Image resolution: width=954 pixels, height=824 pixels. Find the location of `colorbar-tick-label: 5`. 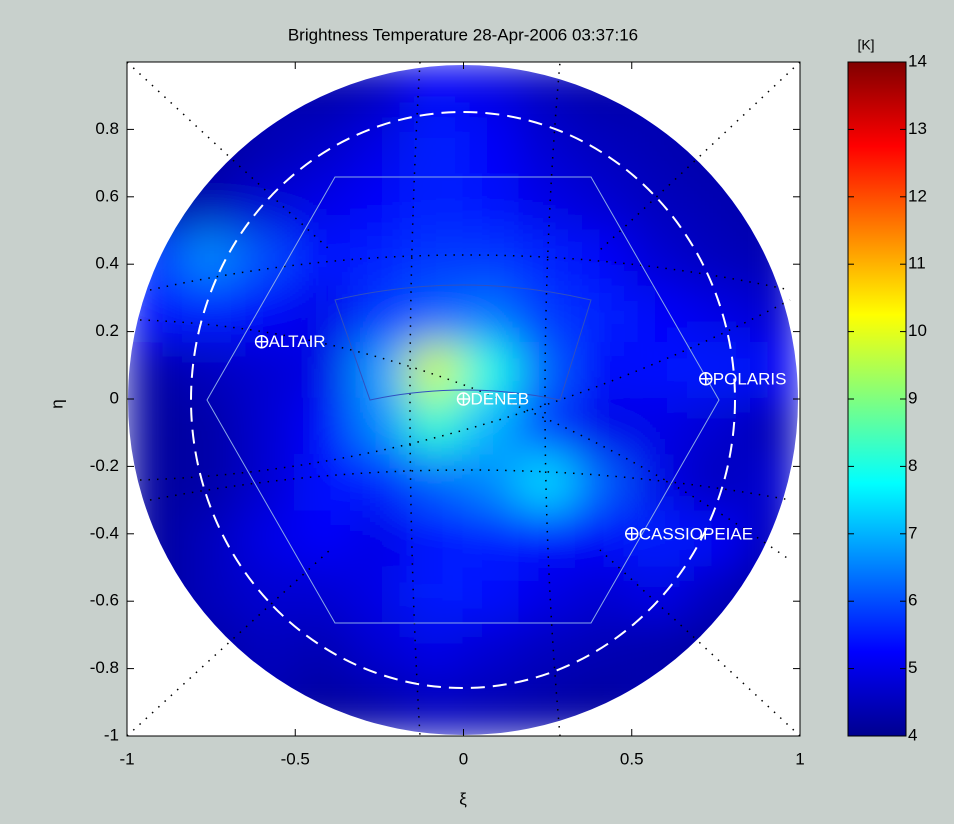

colorbar-tick-label: 5 is located at coordinates (912, 667).